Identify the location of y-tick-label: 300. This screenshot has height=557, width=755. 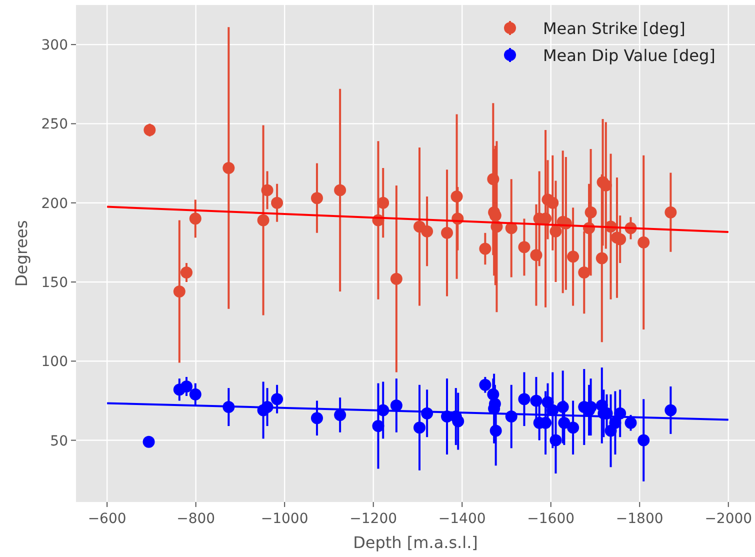
(54, 46).